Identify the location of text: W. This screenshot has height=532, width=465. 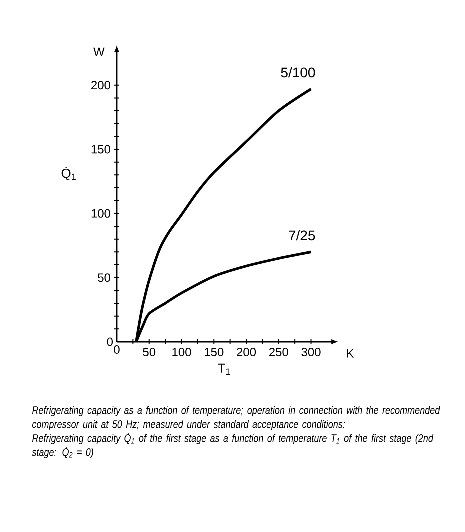
(99, 52).